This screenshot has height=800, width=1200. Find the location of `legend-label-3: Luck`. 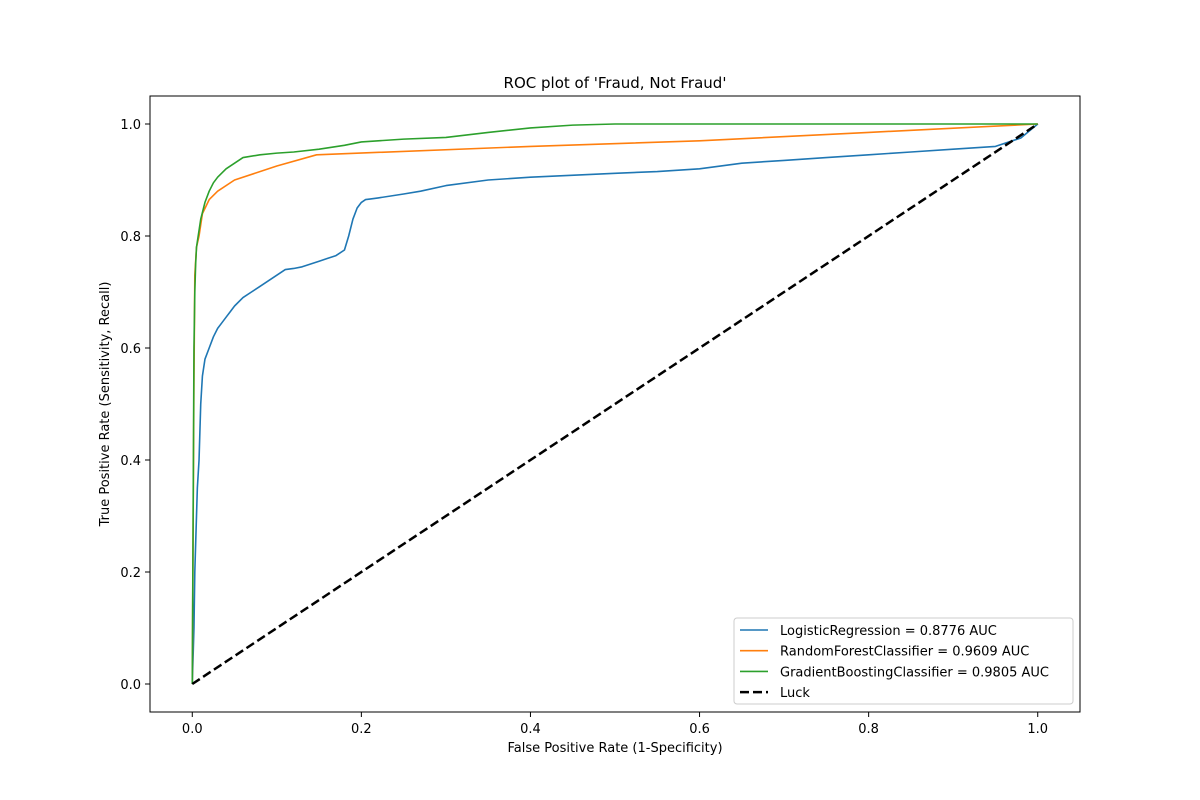

legend-label-3: Luck is located at coordinates (795, 693).